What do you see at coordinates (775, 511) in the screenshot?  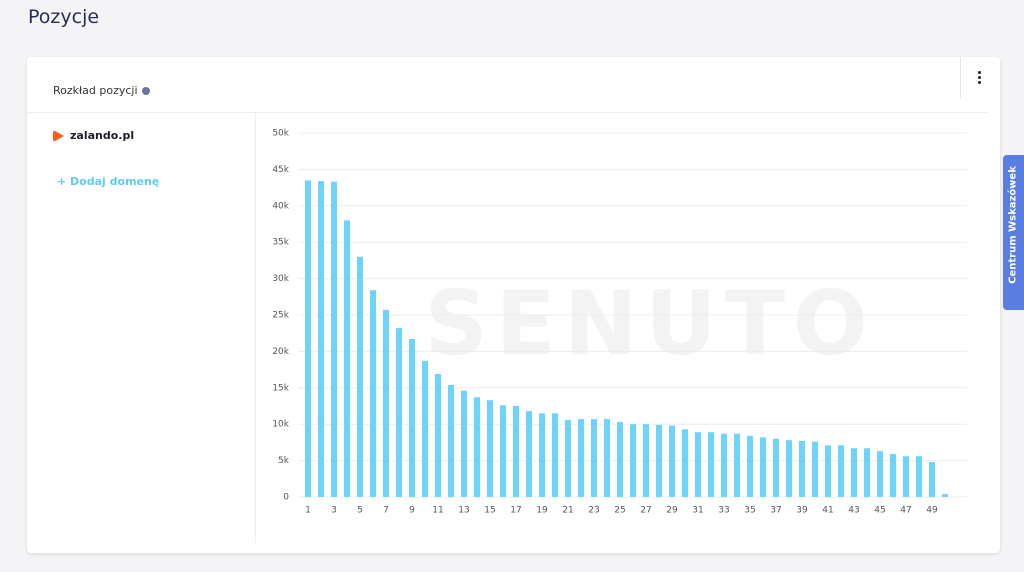 I see `x-tick-label: 37` at bounding box center [775, 511].